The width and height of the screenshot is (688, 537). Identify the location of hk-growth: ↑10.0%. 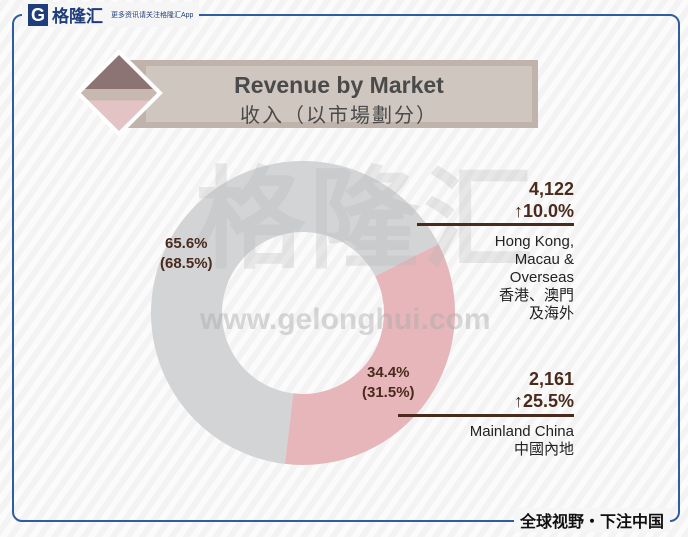
(543, 211).